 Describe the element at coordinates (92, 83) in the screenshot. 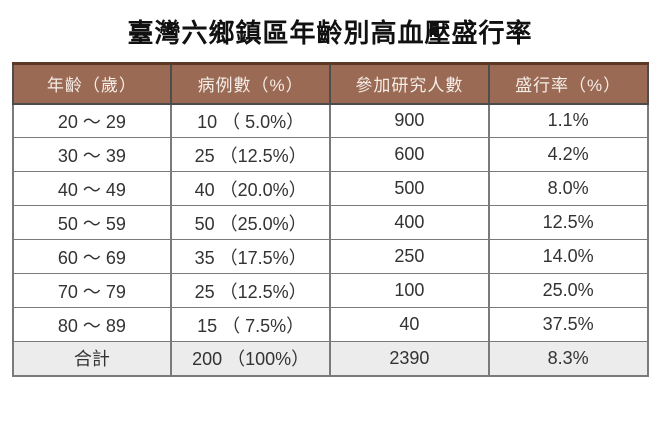

I see `col-header-age: 年齡（歲）` at that location.